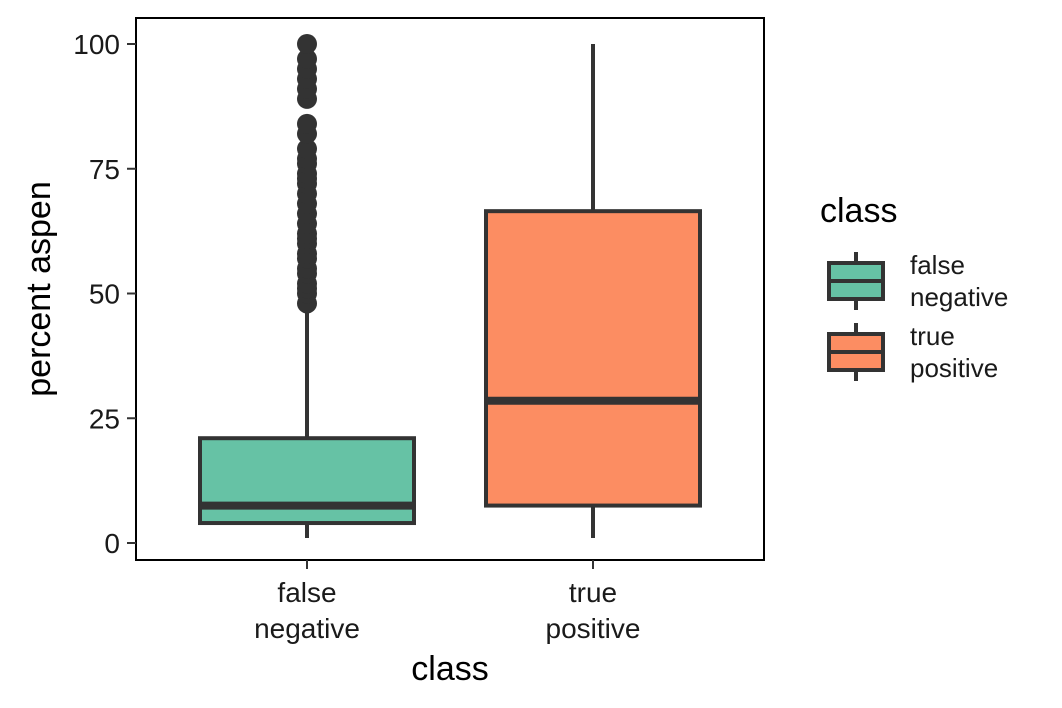 The height and width of the screenshot is (708, 1062). Describe the element at coordinates (39, 289) in the screenshot. I see `y-axis-title: percent aspen` at that location.